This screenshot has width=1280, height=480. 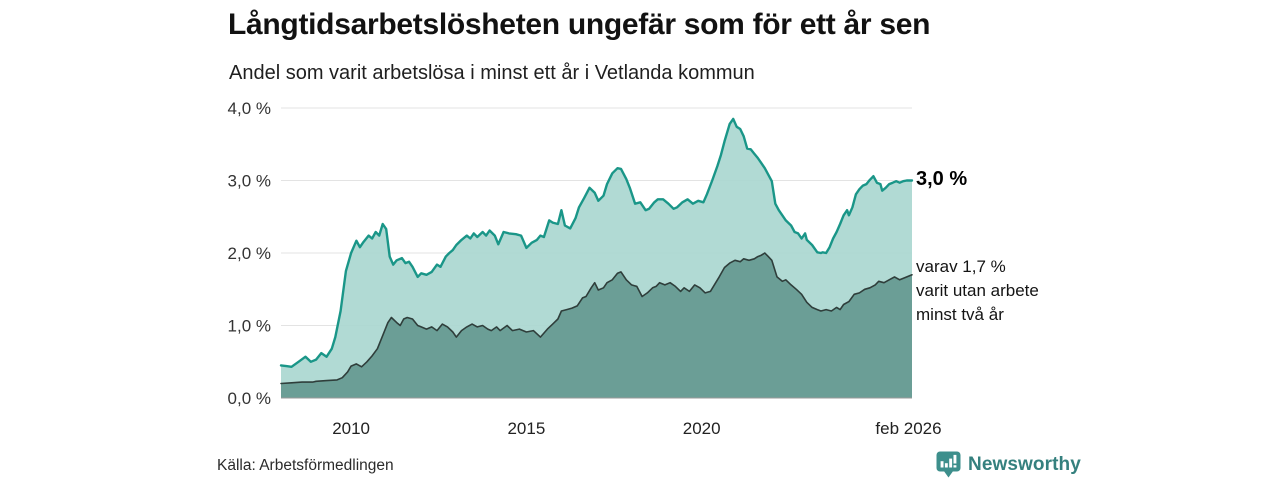 I want to click on subset-annotation-line: varav 1,7 %, so click(x=961, y=266).